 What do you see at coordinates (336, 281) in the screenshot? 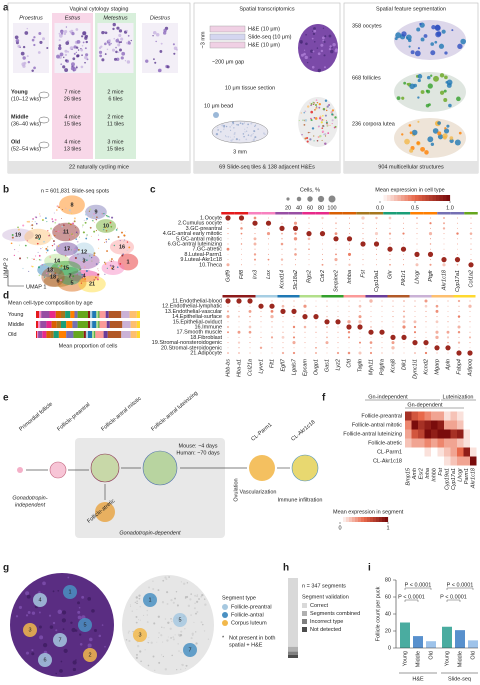
I see `gene-label: Serpine2` at bounding box center [336, 281].